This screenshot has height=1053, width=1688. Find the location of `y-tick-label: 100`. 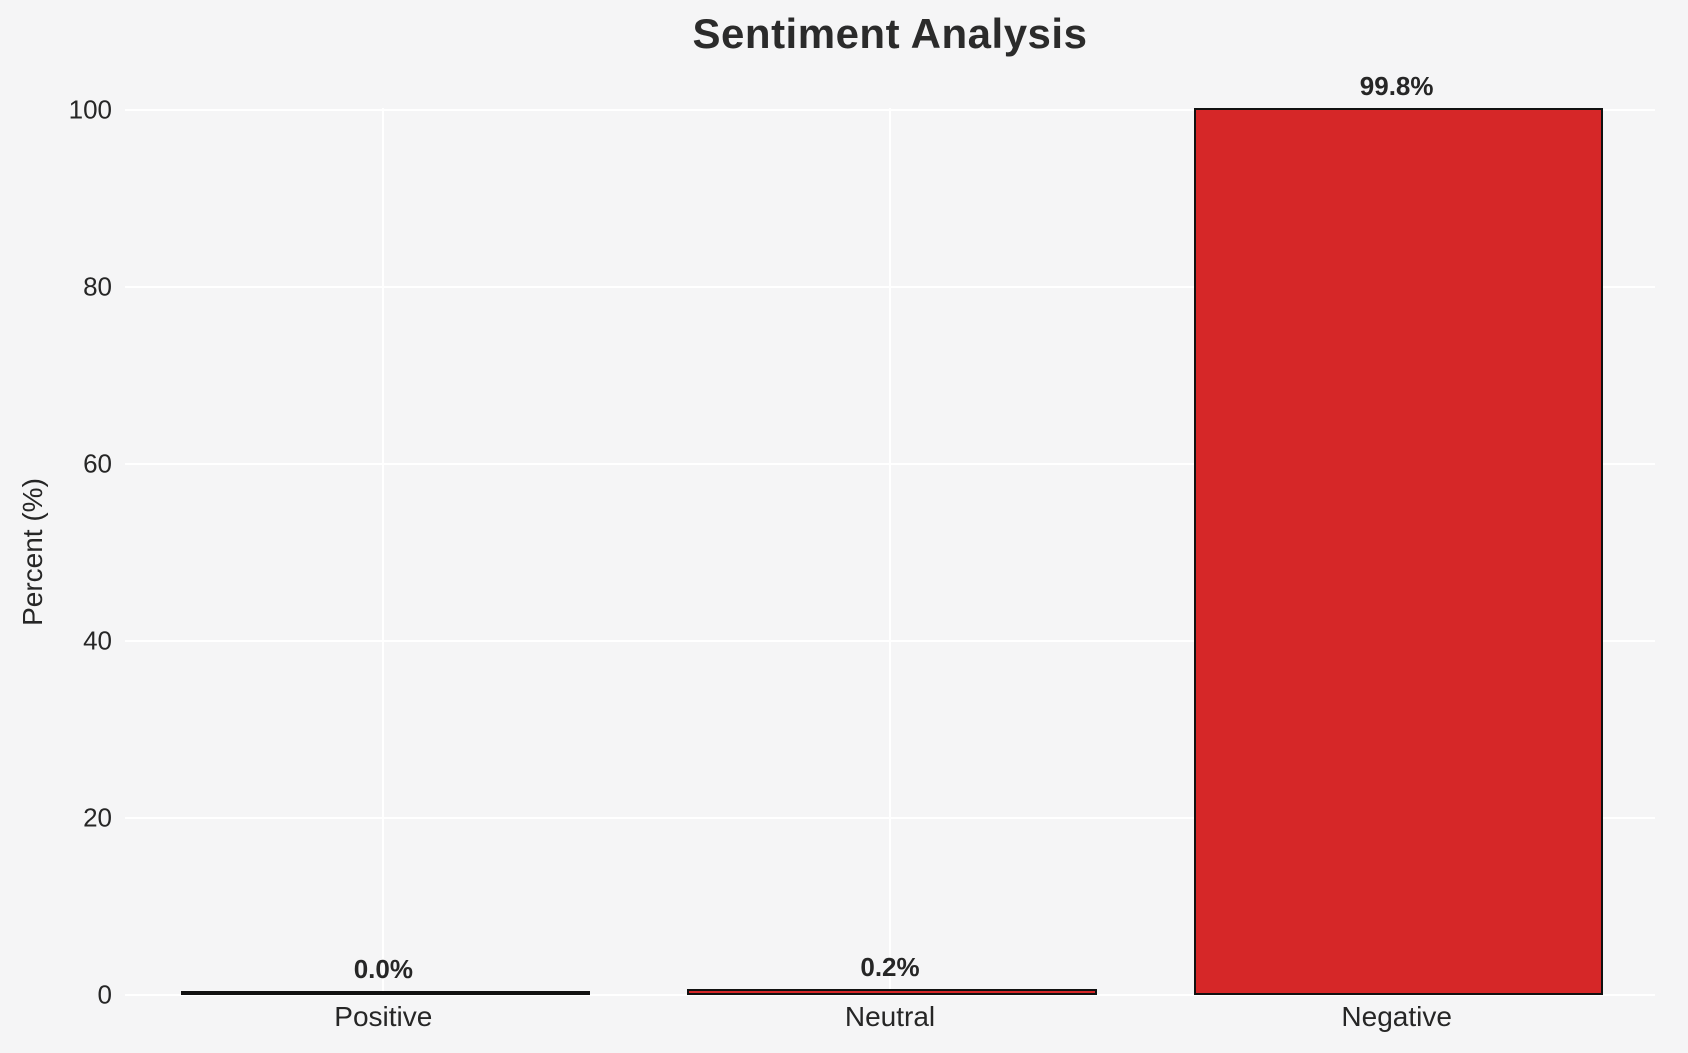

y-tick-label: 100 is located at coordinates (90, 109).